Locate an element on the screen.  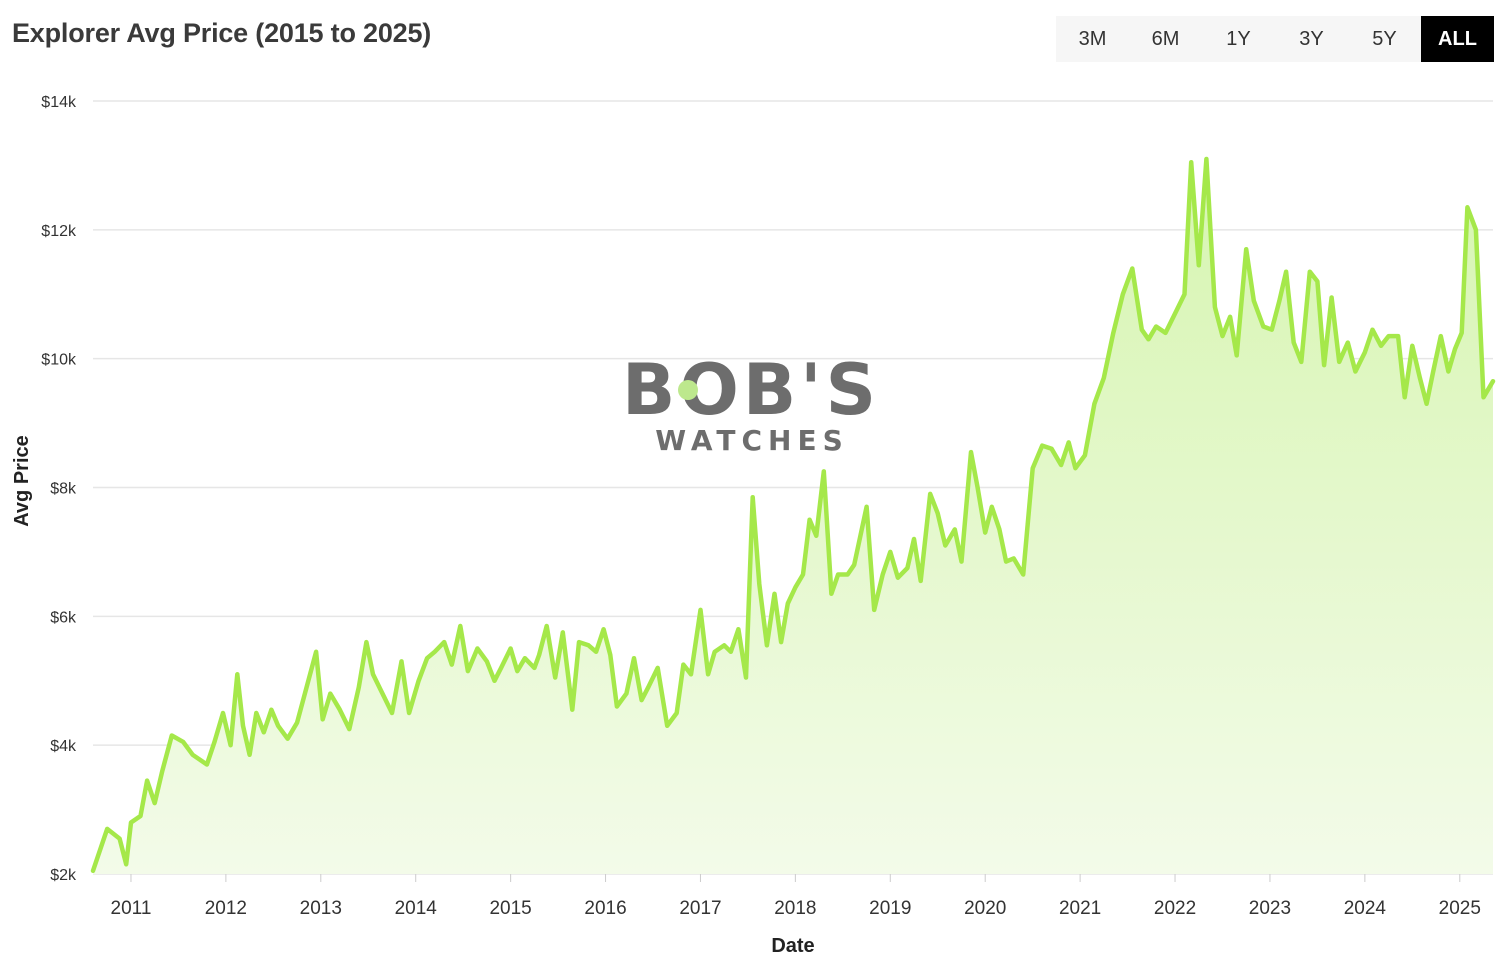
x-tick-label: 2014 is located at coordinates (416, 908).